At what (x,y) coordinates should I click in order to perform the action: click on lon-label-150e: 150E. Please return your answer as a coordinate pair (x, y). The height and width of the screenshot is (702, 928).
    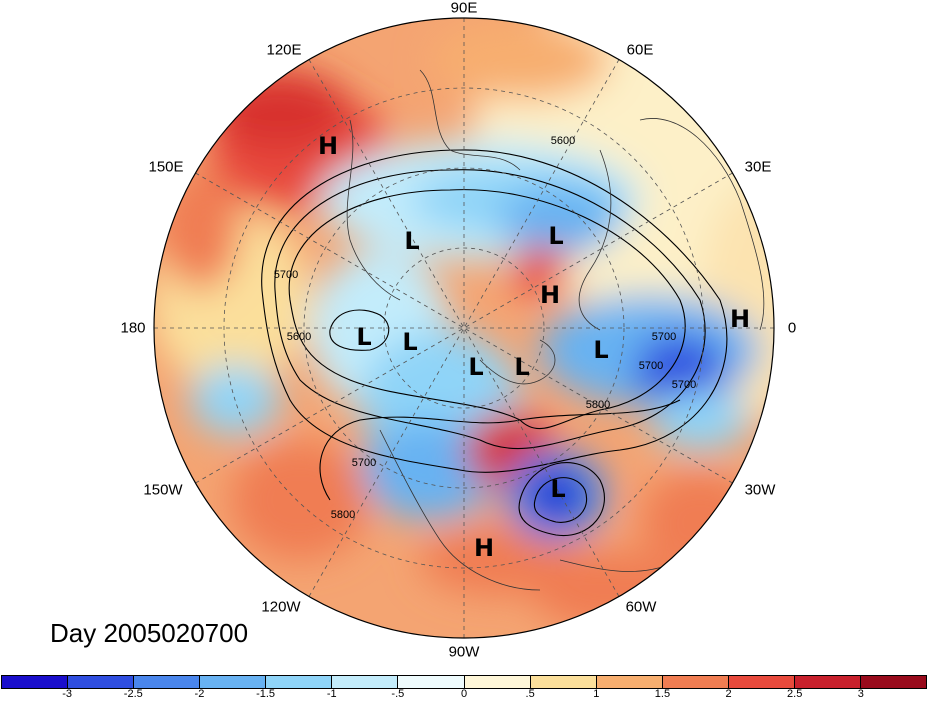
    Looking at the image, I should click on (166, 167).